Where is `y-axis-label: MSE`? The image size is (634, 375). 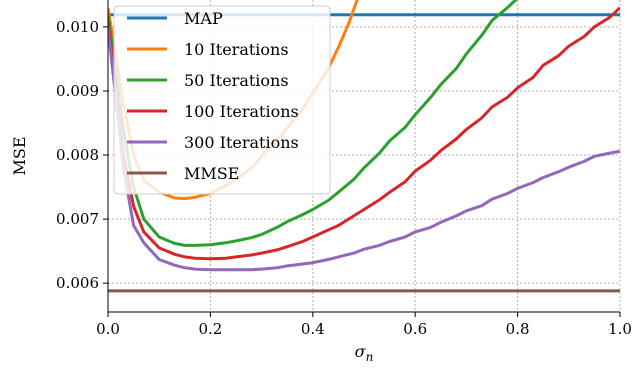 y-axis-label: MSE is located at coordinates (19, 155).